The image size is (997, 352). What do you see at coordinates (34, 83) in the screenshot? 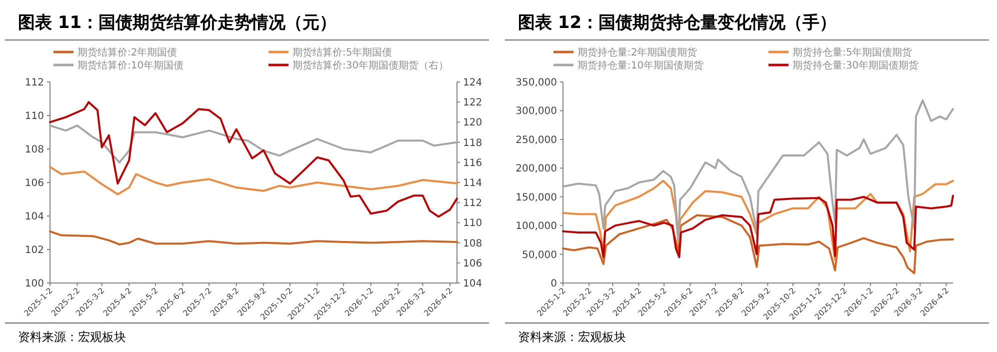
I see `y-tick-label: 112` at bounding box center [34, 83].